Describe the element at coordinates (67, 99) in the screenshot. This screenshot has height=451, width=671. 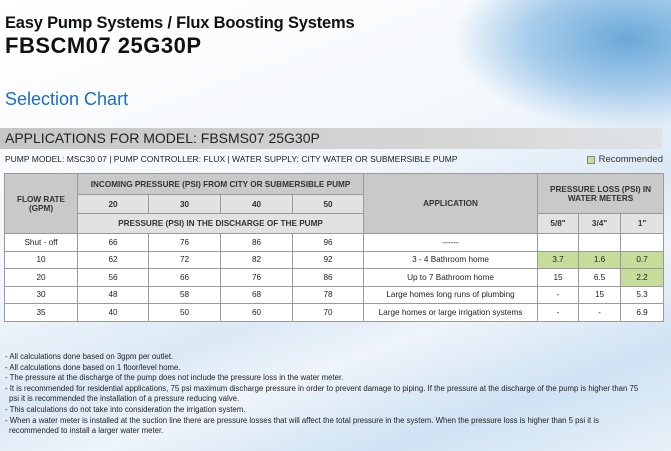
I see `page-subtitle: Selection Chart` at that location.